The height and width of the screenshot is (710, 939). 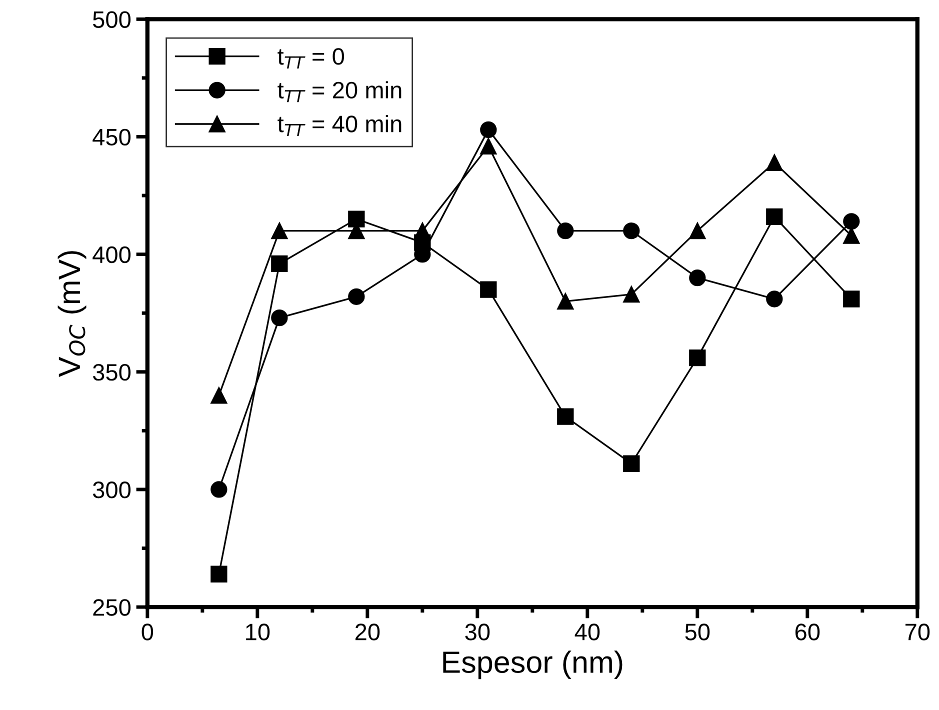 I want to click on x-tick-label: 60, so click(x=807, y=632).